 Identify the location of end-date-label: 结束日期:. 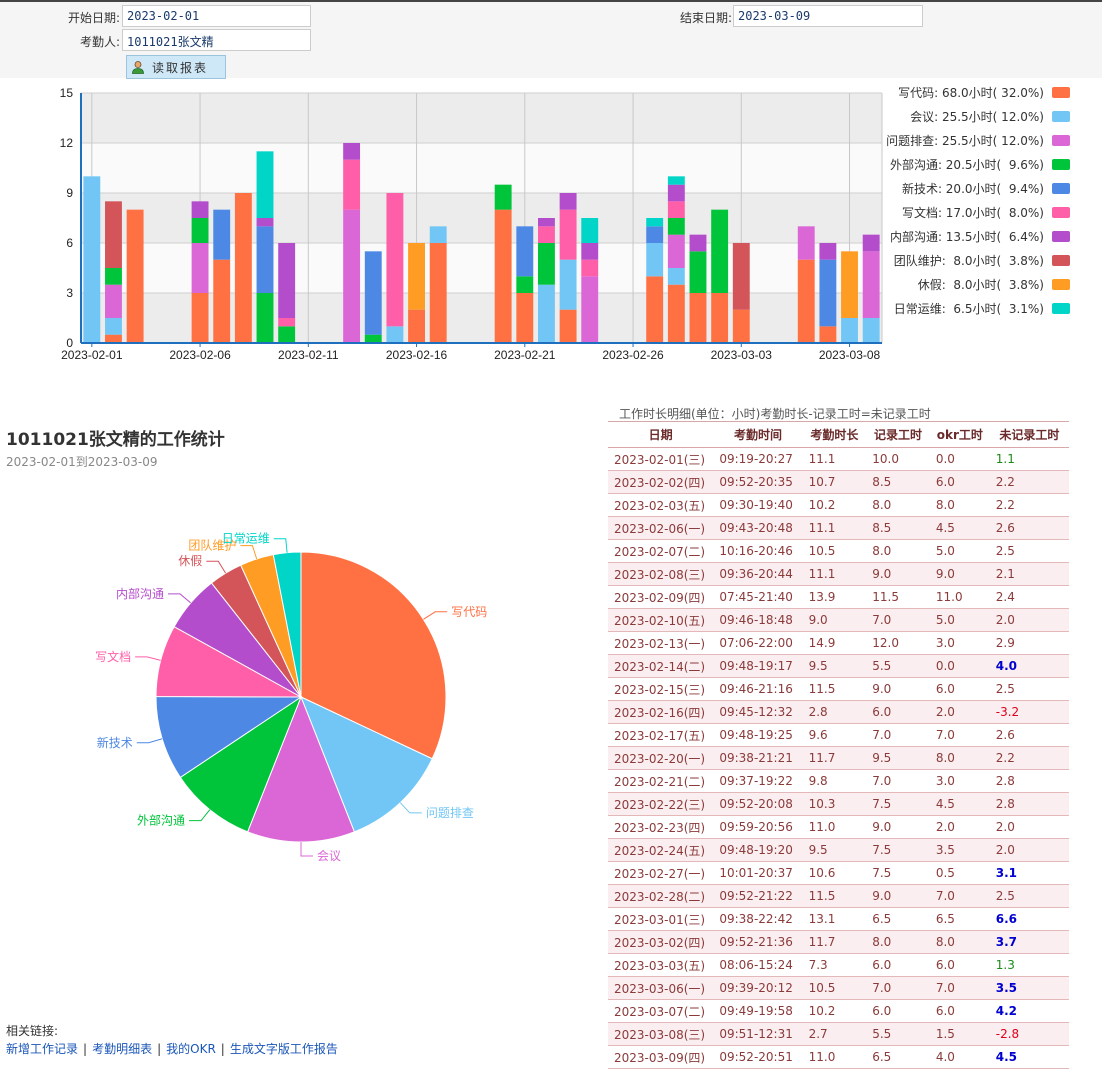
(705, 18).